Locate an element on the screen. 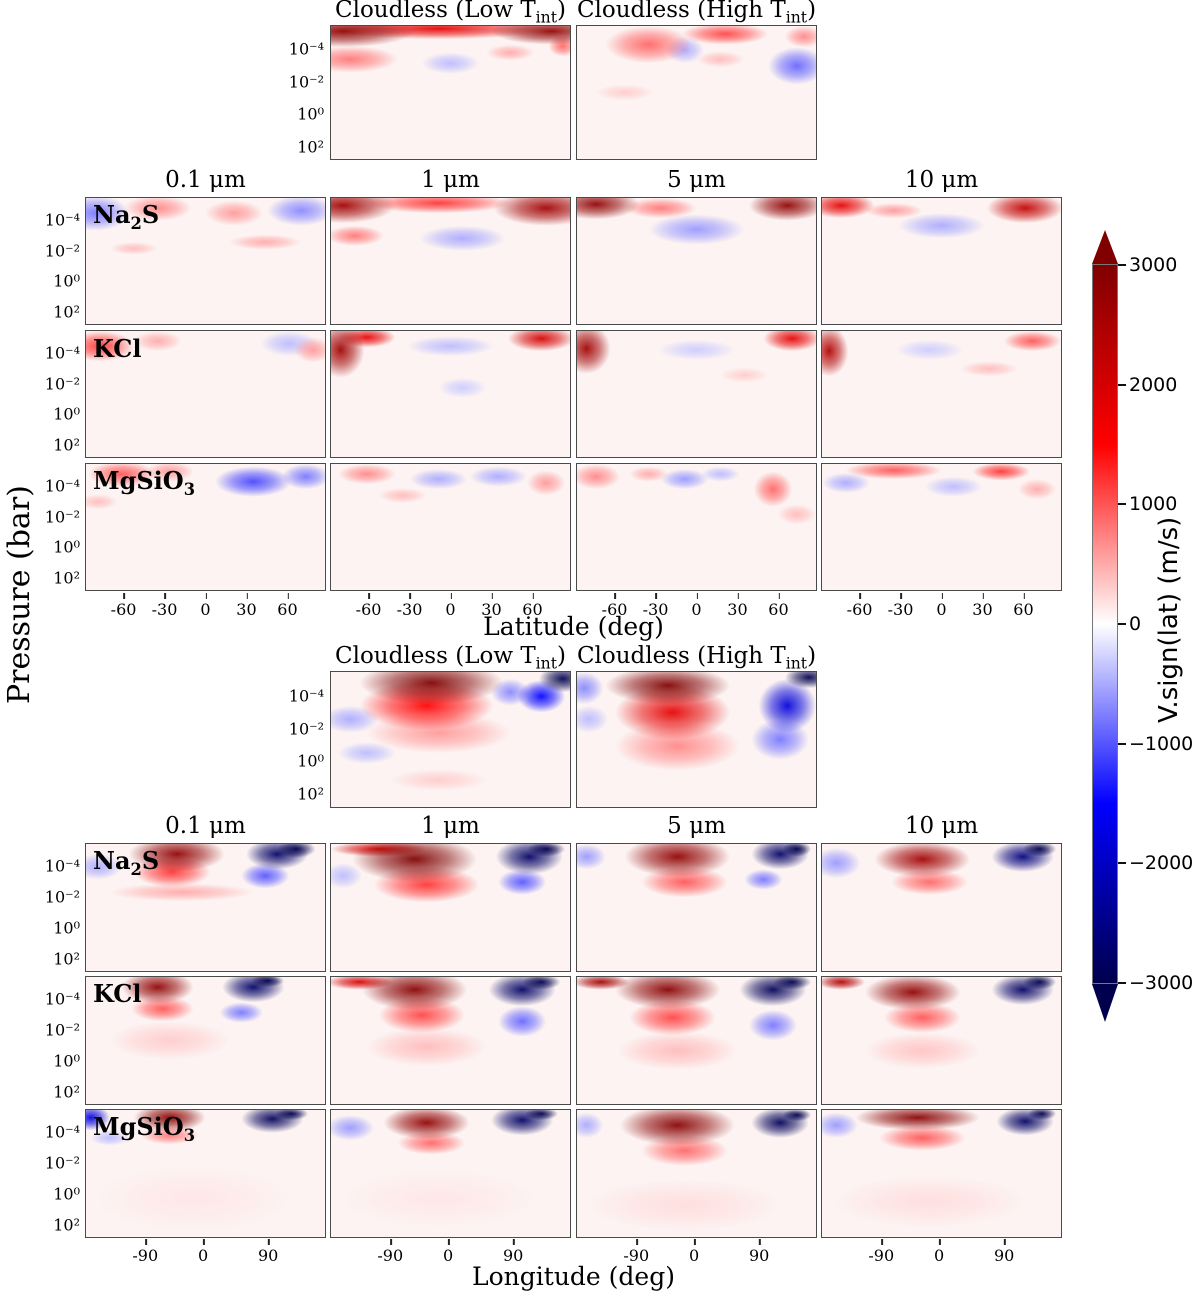 This screenshot has width=1200, height=1304. colorbar-label: V.sign(lat) (m/s) is located at coordinates (1169, 620).